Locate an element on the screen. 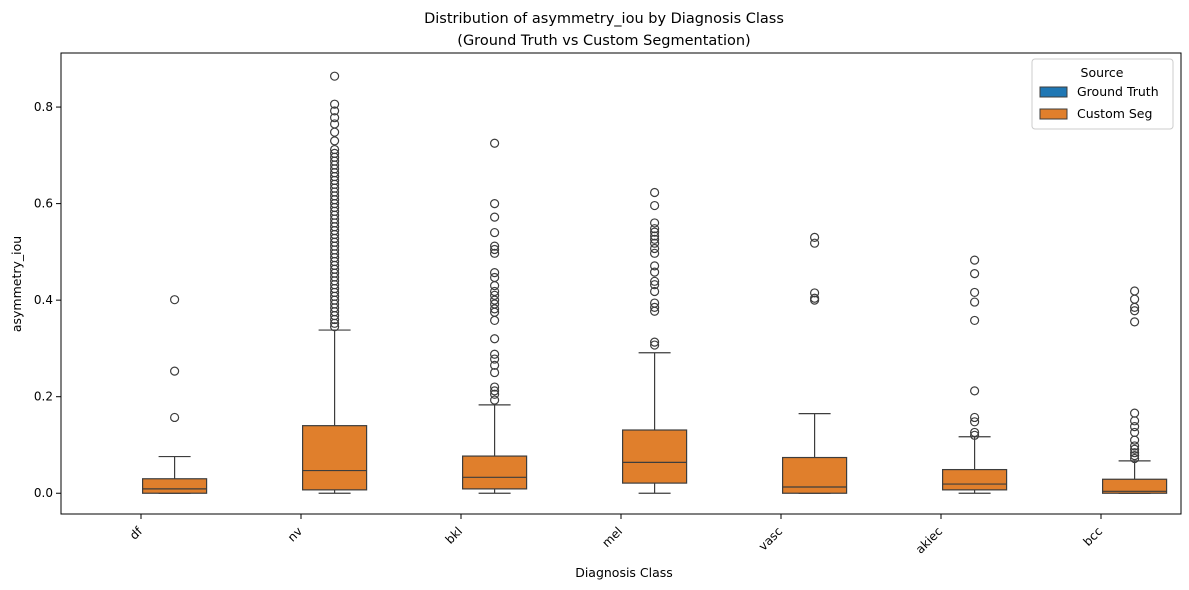 Image resolution: width=1189 pixels, height=590 pixels. x-tick-label-akiec: akiec is located at coordinates (929, 540).